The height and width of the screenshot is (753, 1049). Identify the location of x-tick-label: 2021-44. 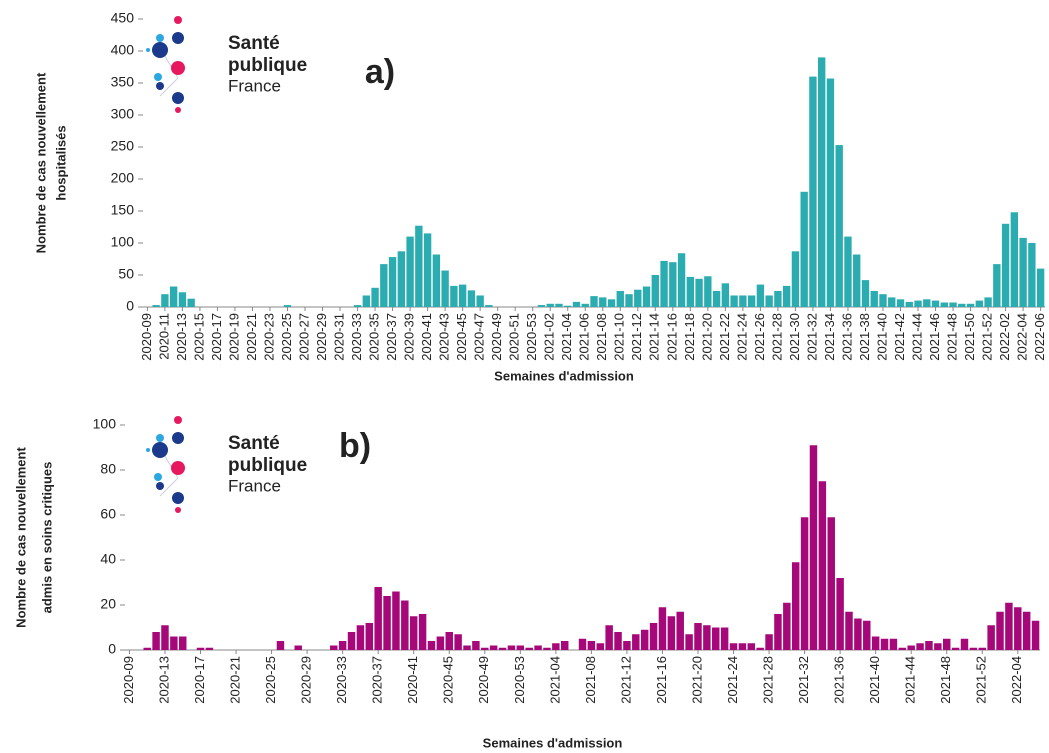
(916, 337).